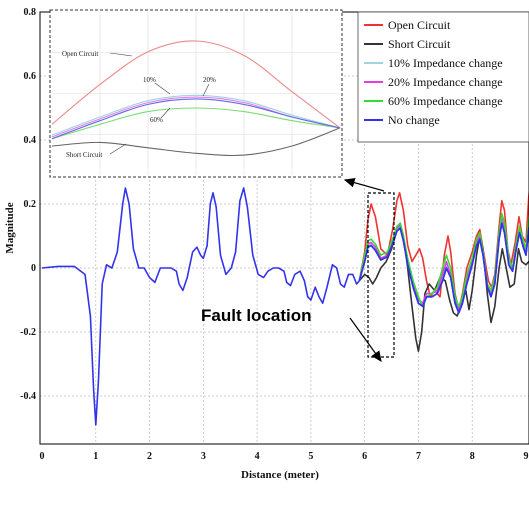 This screenshot has width=529, height=509. What do you see at coordinates (95, 456) in the screenshot?
I see `x-tick-label: 1` at bounding box center [95, 456].